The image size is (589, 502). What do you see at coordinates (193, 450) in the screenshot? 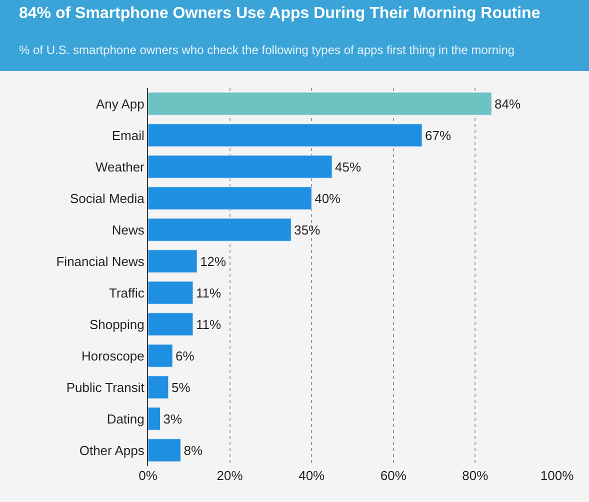
I see `data-label: 8%` at bounding box center [193, 450].